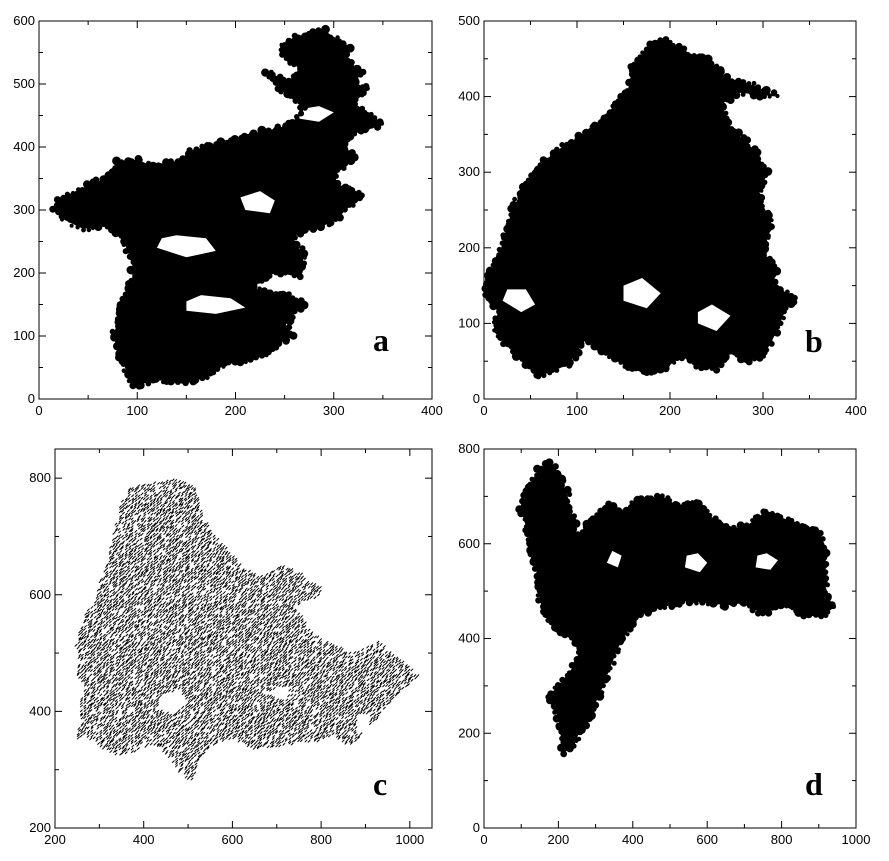 The image size is (889, 861). What do you see at coordinates (247, 629) in the screenshot?
I see `cluster-stipple` at bounding box center [247, 629].